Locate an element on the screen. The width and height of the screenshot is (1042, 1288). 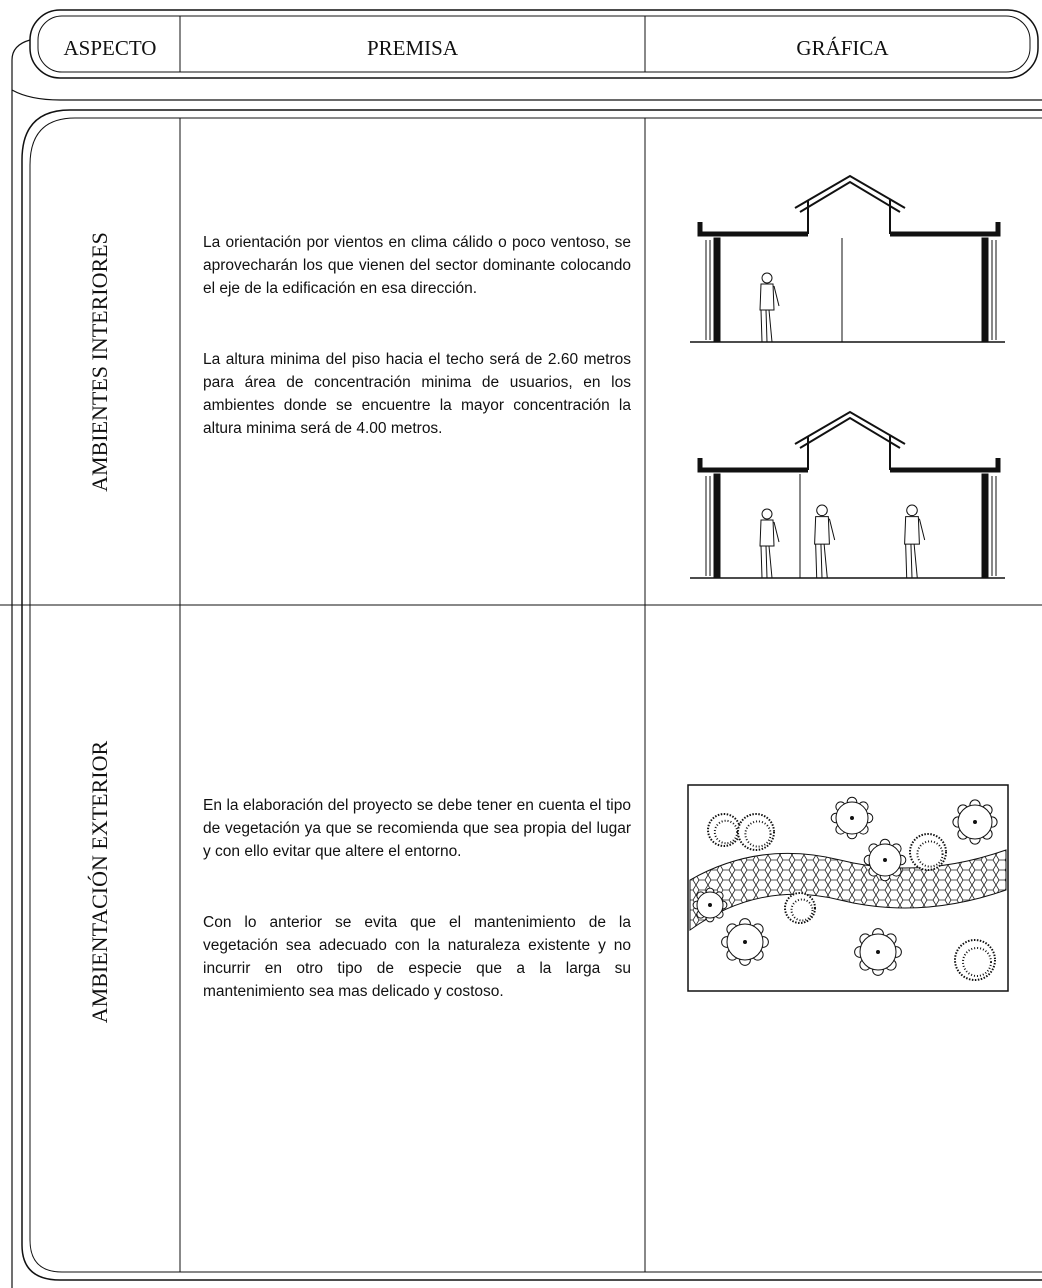
path-band is located at coordinates (848, 890).